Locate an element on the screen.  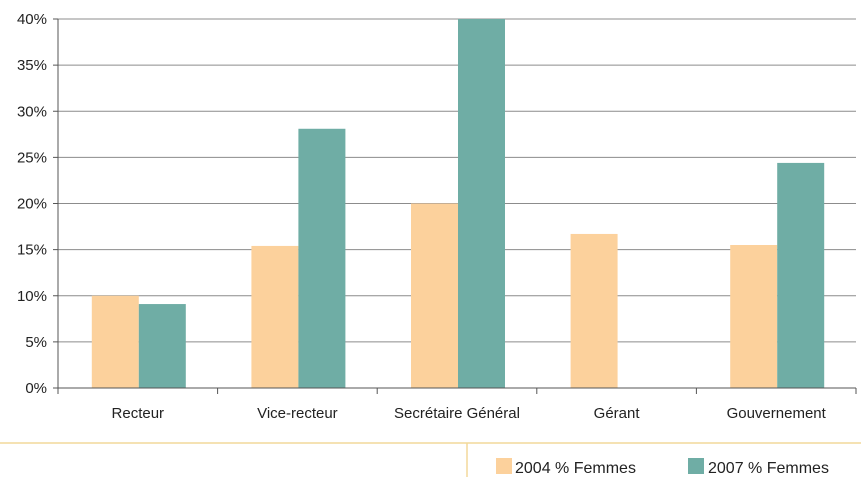
category-label: Recteur is located at coordinates (138, 413).